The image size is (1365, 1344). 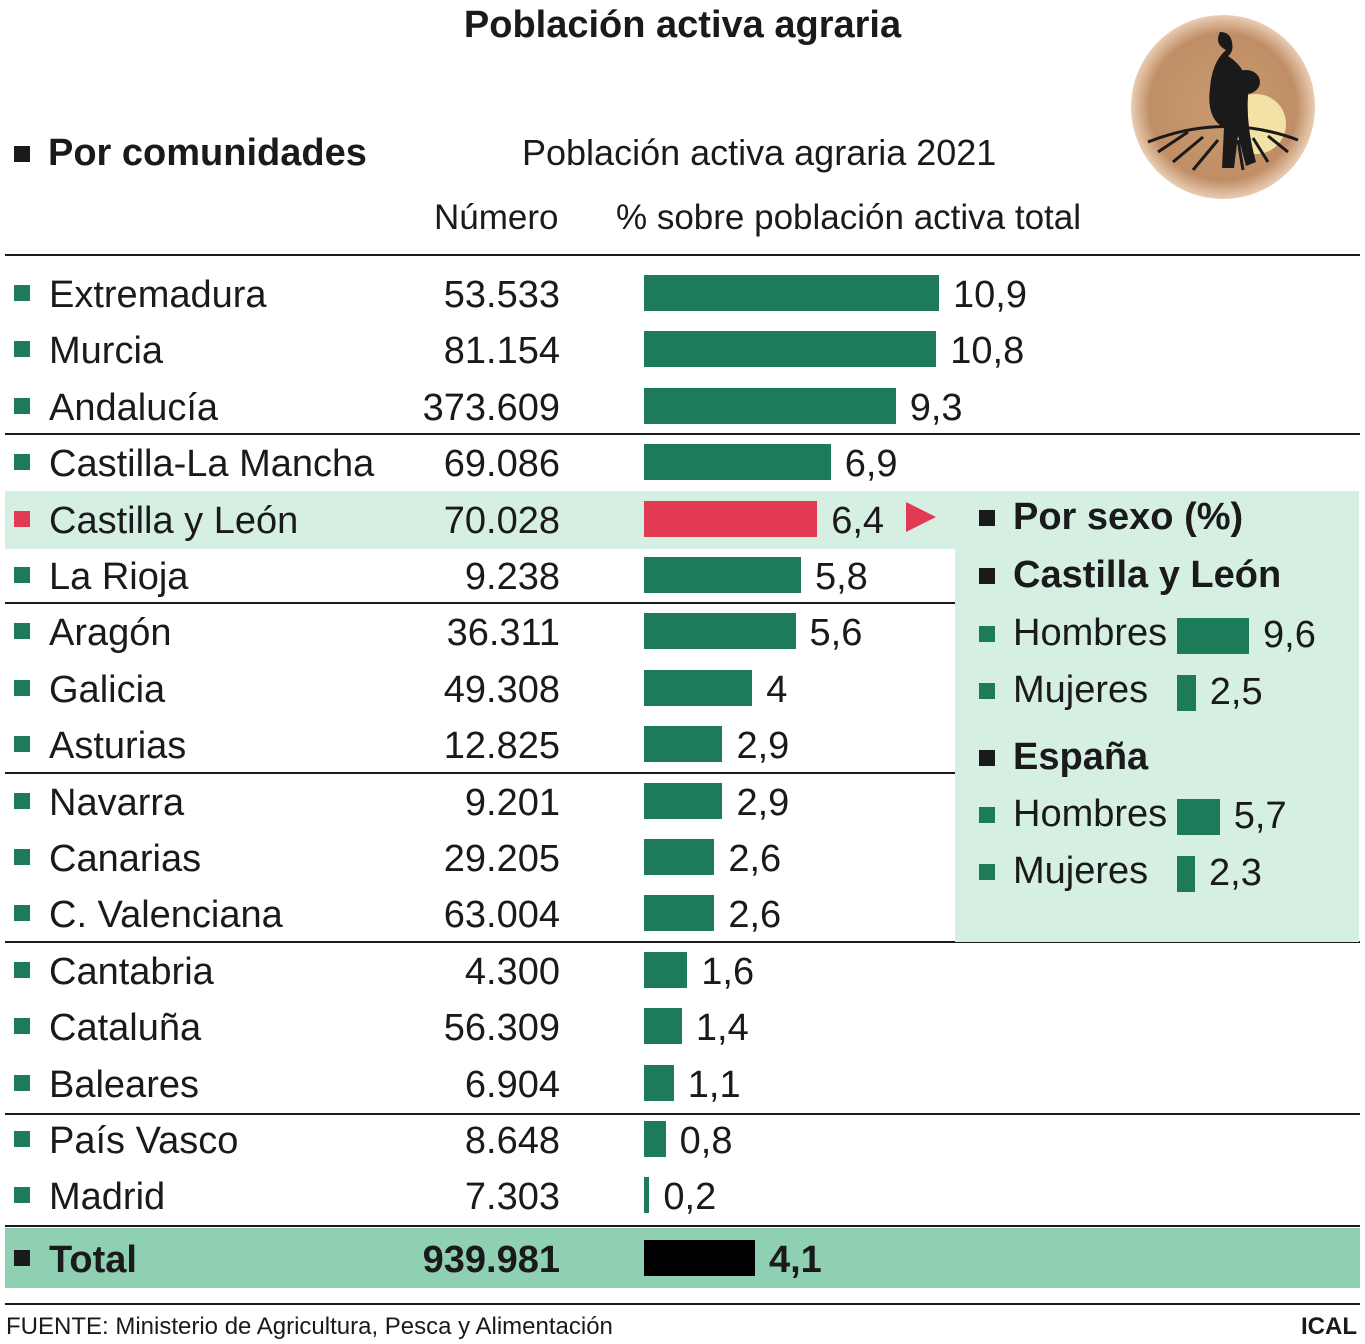 What do you see at coordinates (134, 407) in the screenshot?
I see `region-name: Andalucía` at bounding box center [134, 407].